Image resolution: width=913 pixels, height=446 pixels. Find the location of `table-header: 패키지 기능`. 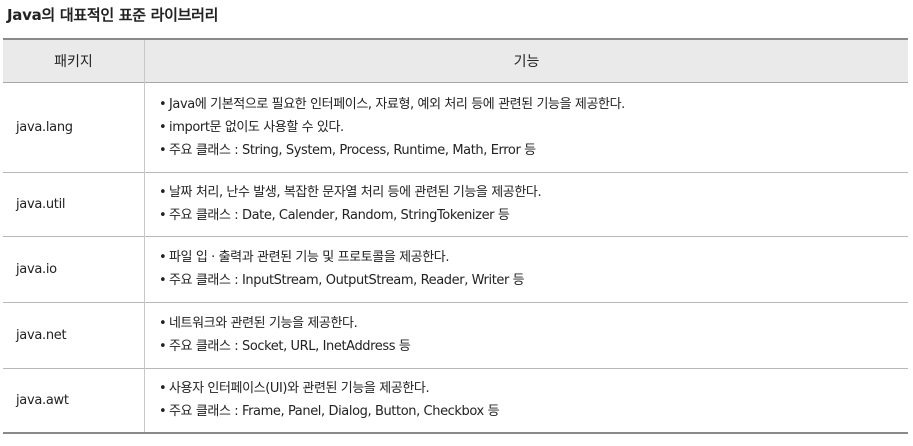

table-header: 패키지 기능 is located at coordinates (455, 60).